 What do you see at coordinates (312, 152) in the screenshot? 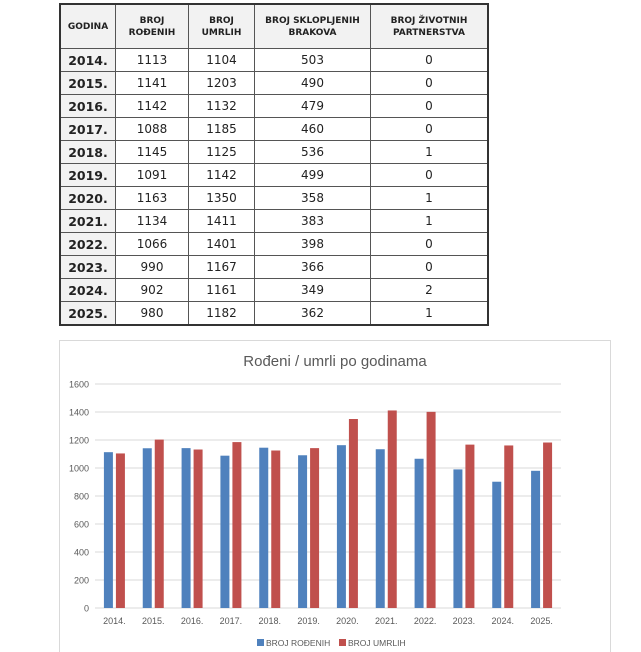
I see `value-cell: 536` at bounding box center [312, 152].